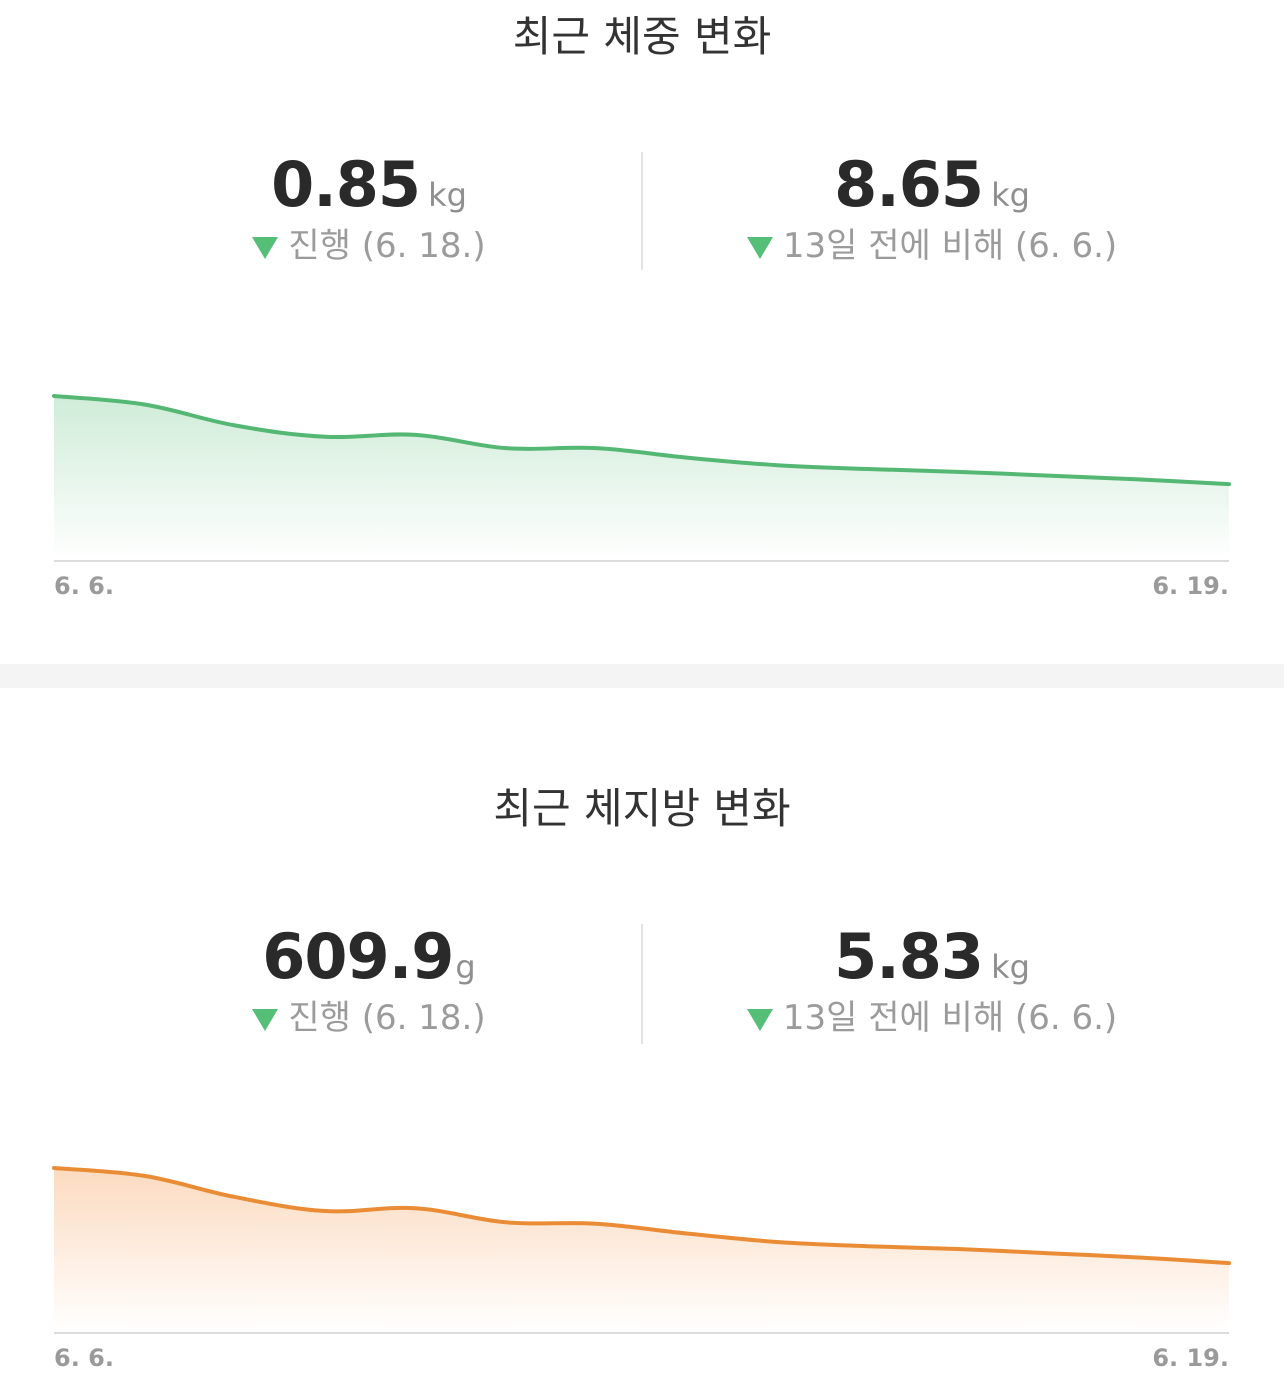  Describe the element at coordinates (909, 184) in the screenshot. I see `weight-total-value: 8.65` at that location.